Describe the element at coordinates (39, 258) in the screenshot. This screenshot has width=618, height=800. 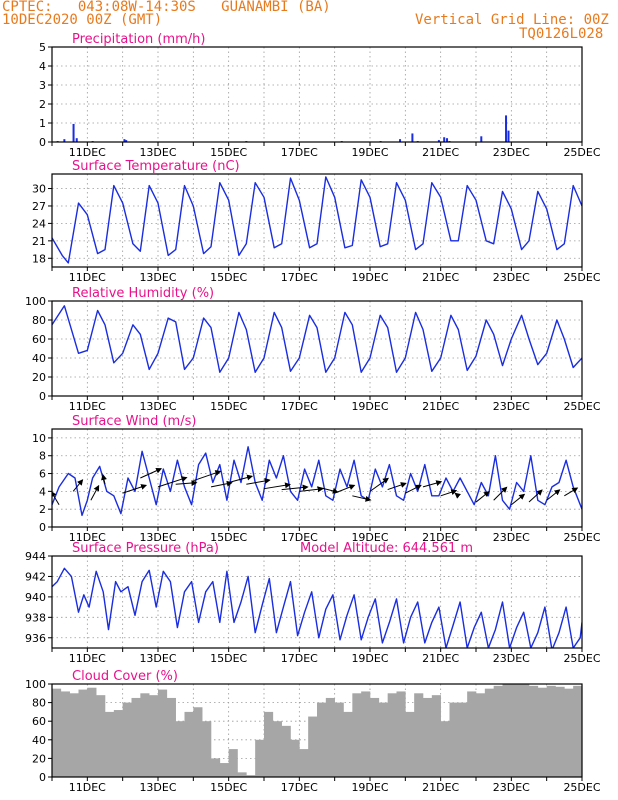
I see `y-tick-label: 18` at that location.